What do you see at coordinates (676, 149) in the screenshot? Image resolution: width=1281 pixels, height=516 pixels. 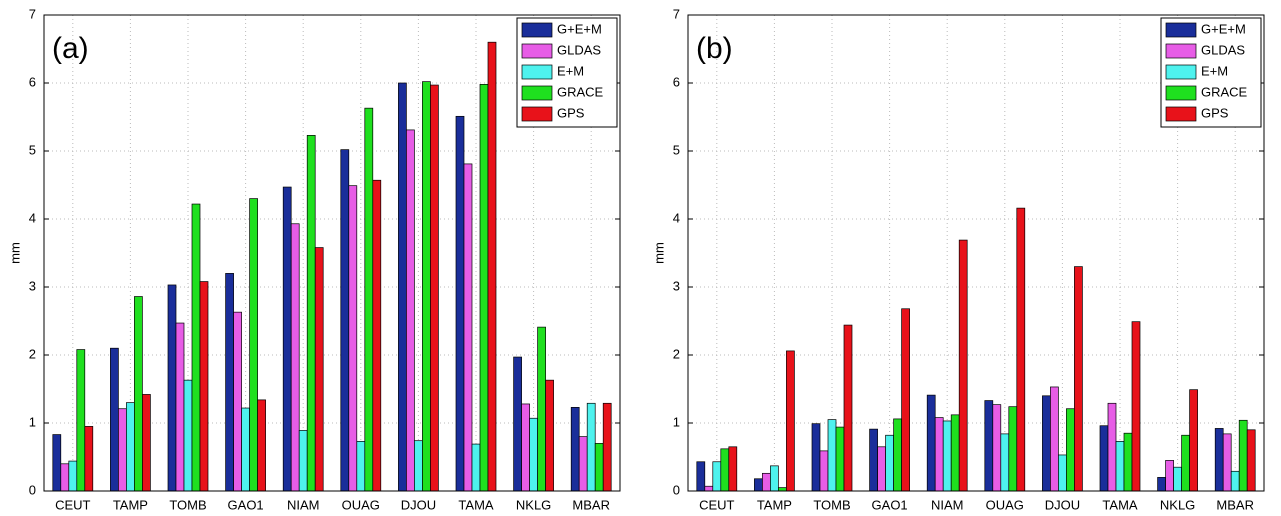 I see `y-tick-label: 5` at bounding box center [676, 149].